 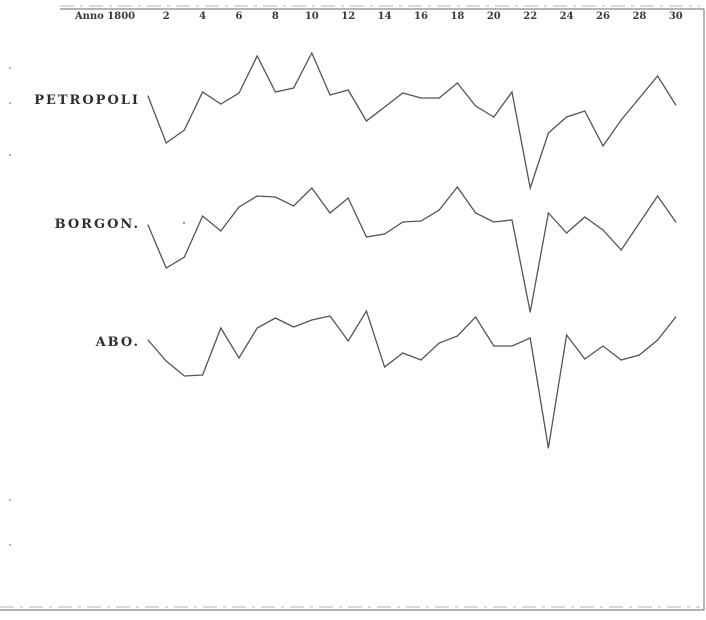 What do you see at coordinates (567, 16) in the screenshot?
I see `x-tick-label: 24` at bounding box center [567, 16].